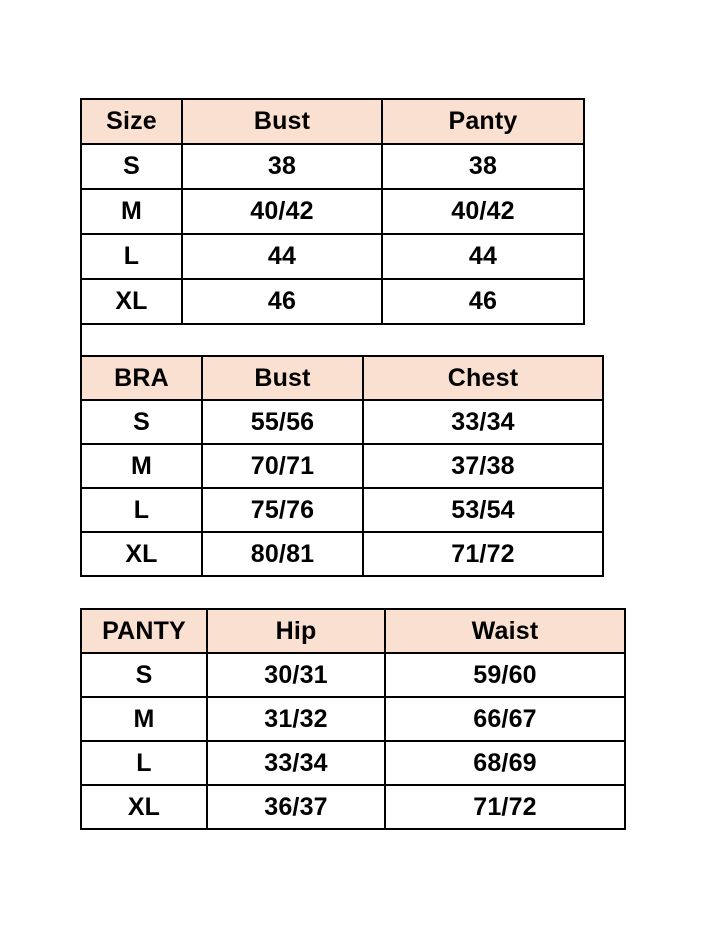 This screenshot has height=952, width=702. I want to click on cell-waist-value: 66/67, so click(505, 719).